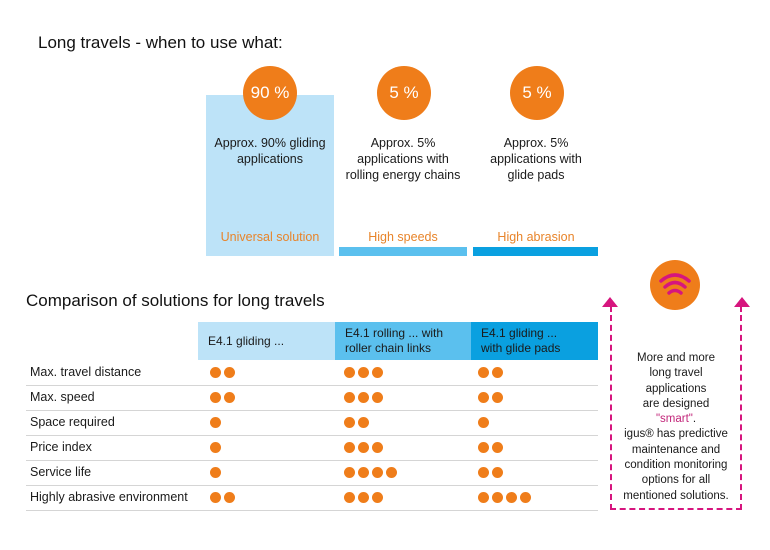  What do you see at coordinates (536, 159) in the screenshot?
I see `column-description: Approx. 5% applications with glide pads` at bounding box center [536, 159].